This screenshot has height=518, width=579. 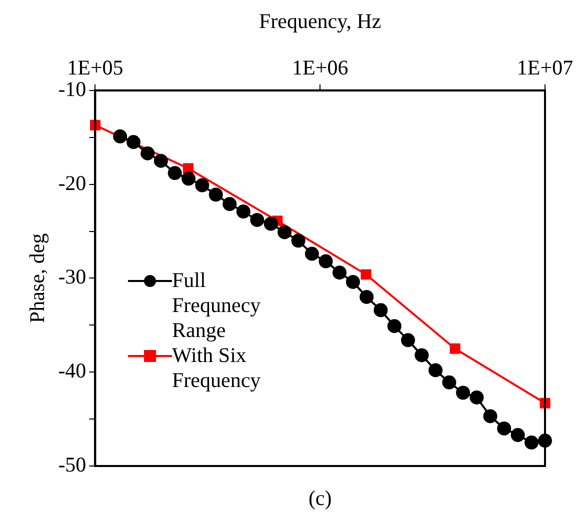 What do you see at coordinates (72, 464) in the screenshot?
I see `y-tick-label: -50` at bounding box center [72, 464].